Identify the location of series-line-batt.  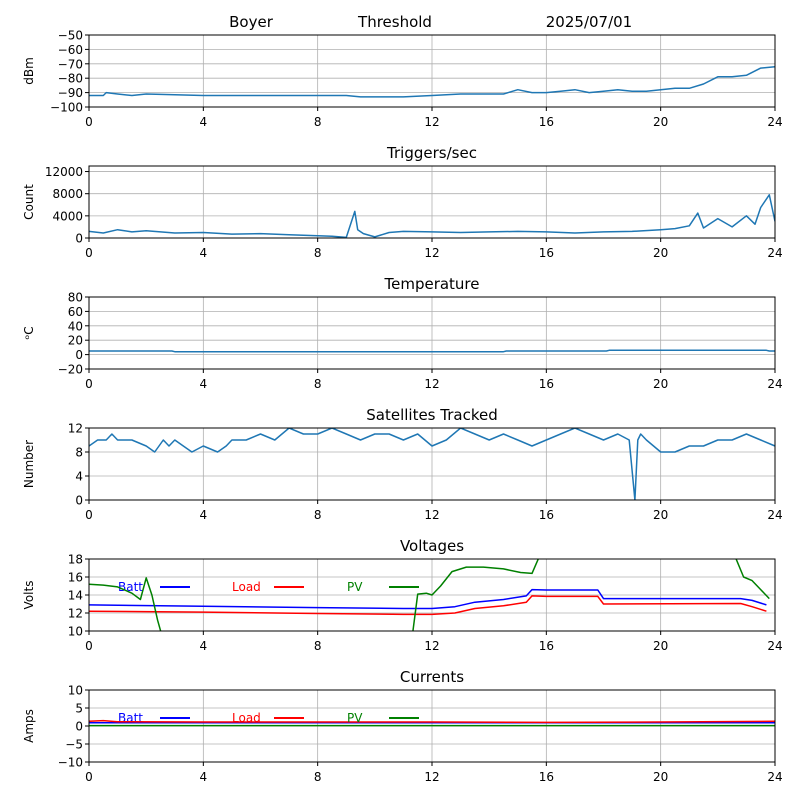
(428, 599).